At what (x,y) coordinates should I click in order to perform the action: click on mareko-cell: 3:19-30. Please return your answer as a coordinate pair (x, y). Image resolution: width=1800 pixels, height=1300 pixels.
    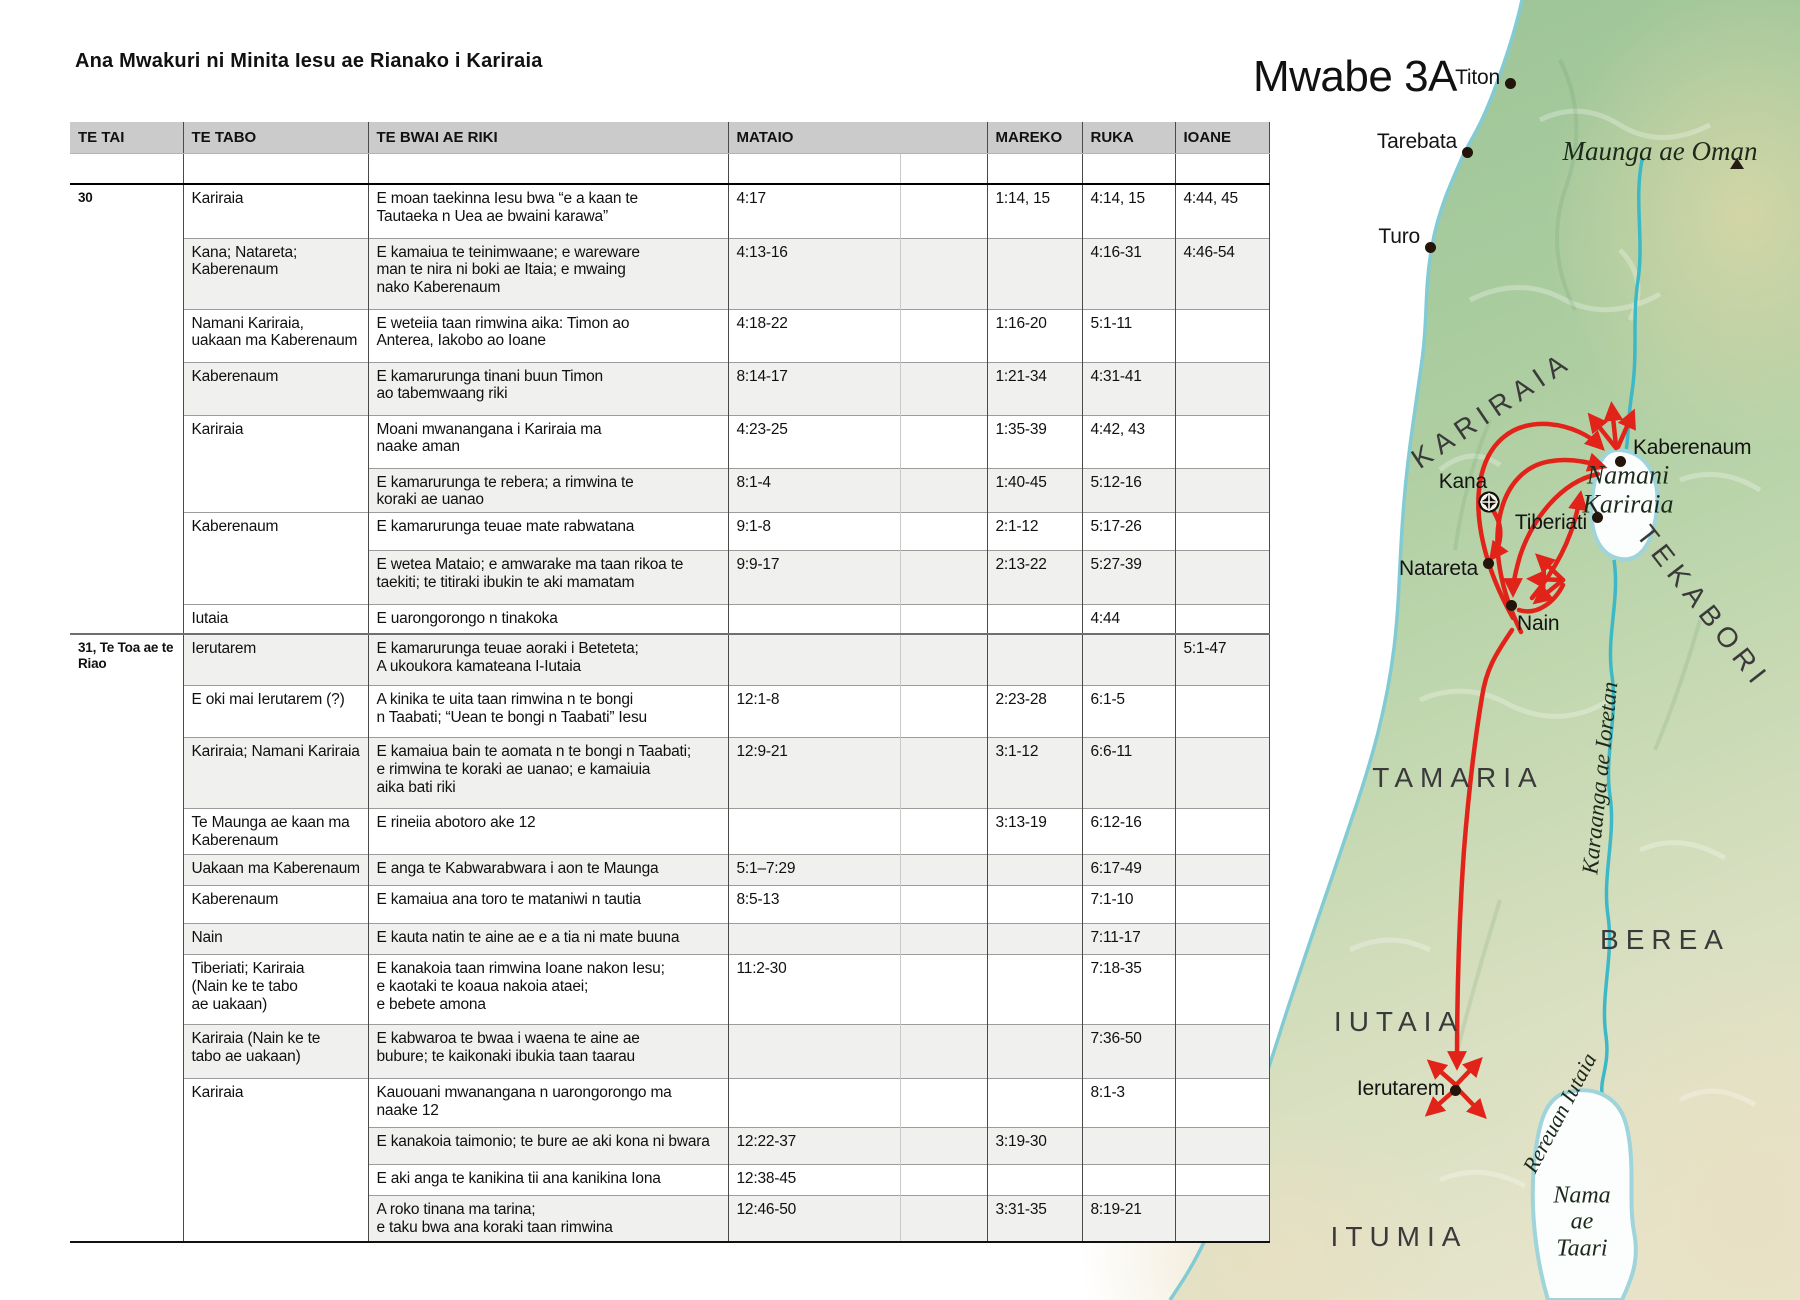
    Looking at the image, I should click on (1034, 1146).